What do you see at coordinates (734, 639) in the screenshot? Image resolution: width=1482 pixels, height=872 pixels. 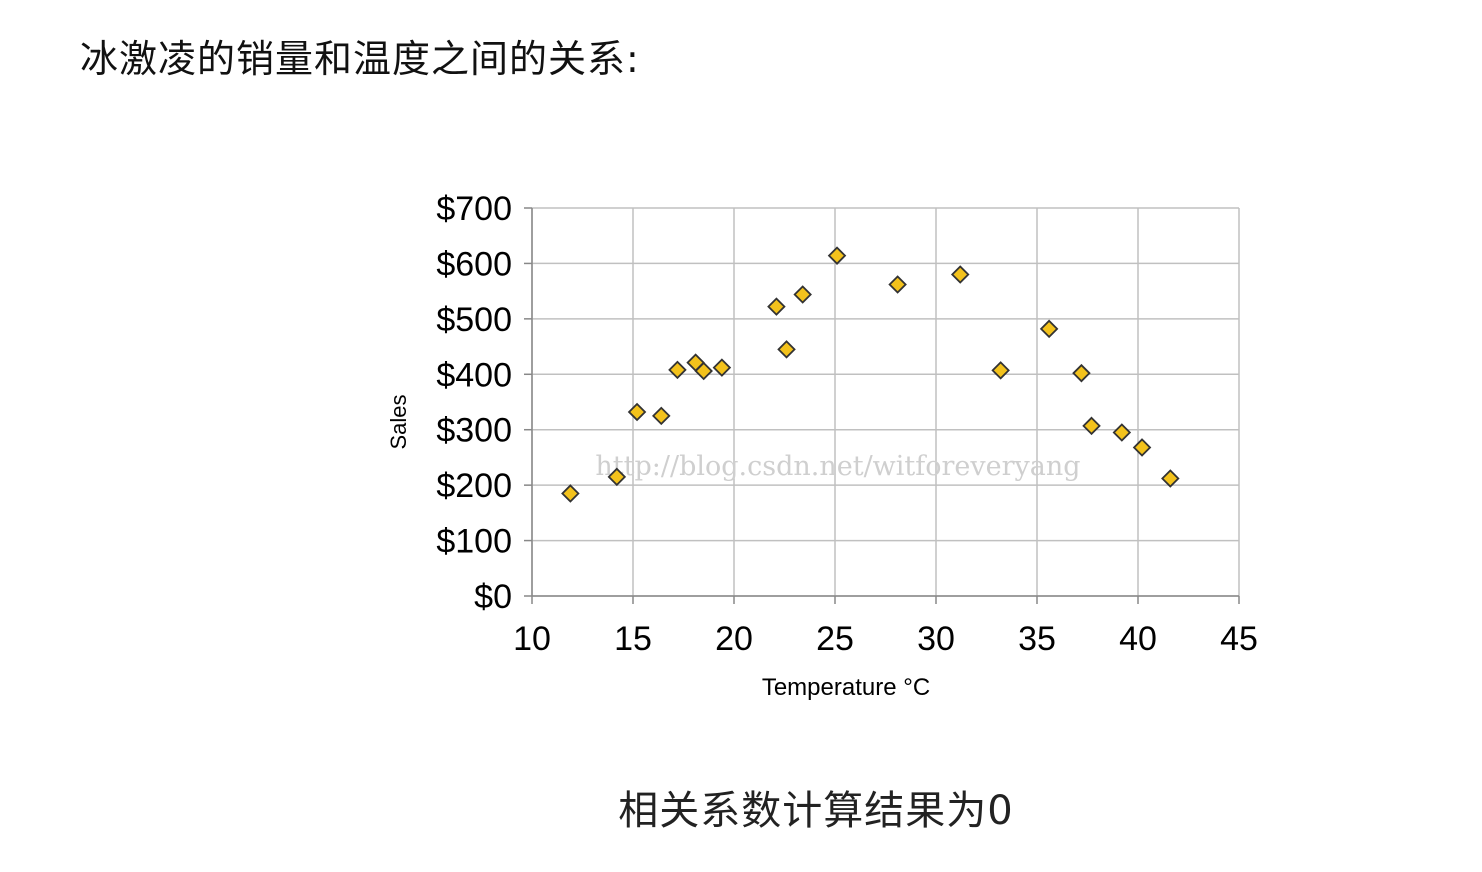 I see `x-tick-label: 20` at bounding box center [734, 639].